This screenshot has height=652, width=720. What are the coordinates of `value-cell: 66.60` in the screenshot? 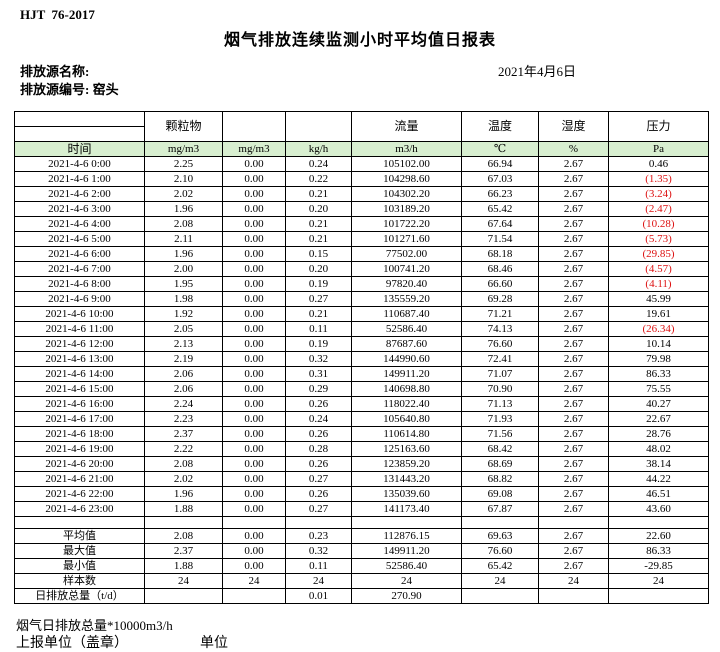 It's located at (500, 284).